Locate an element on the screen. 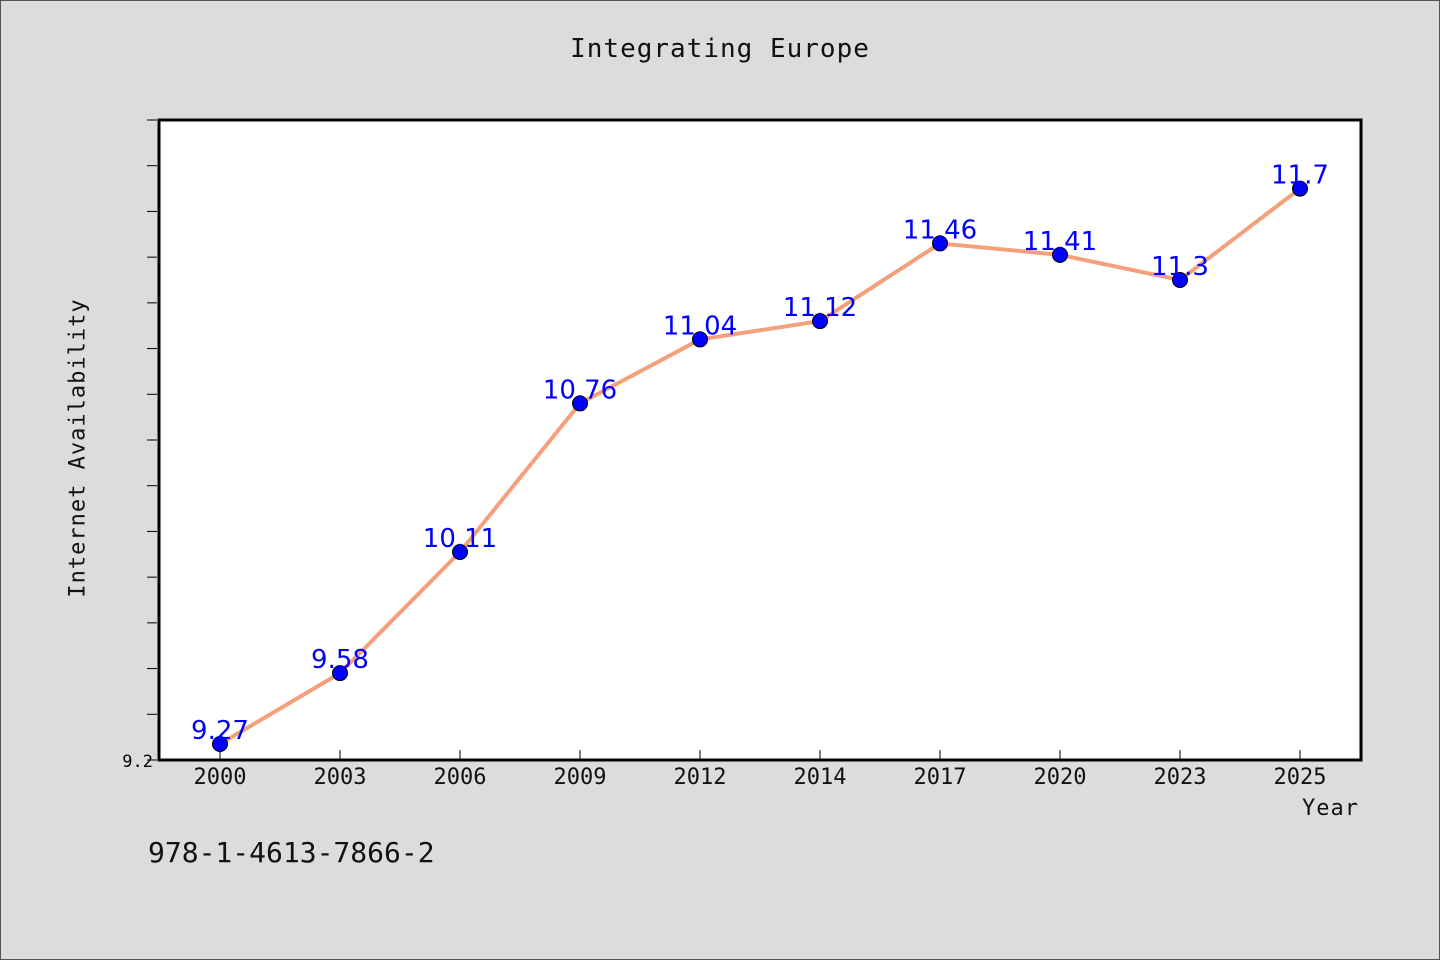 This screenshot has height=960, width=1440. data-label: 9.27 is located at coordinates (220, 731).